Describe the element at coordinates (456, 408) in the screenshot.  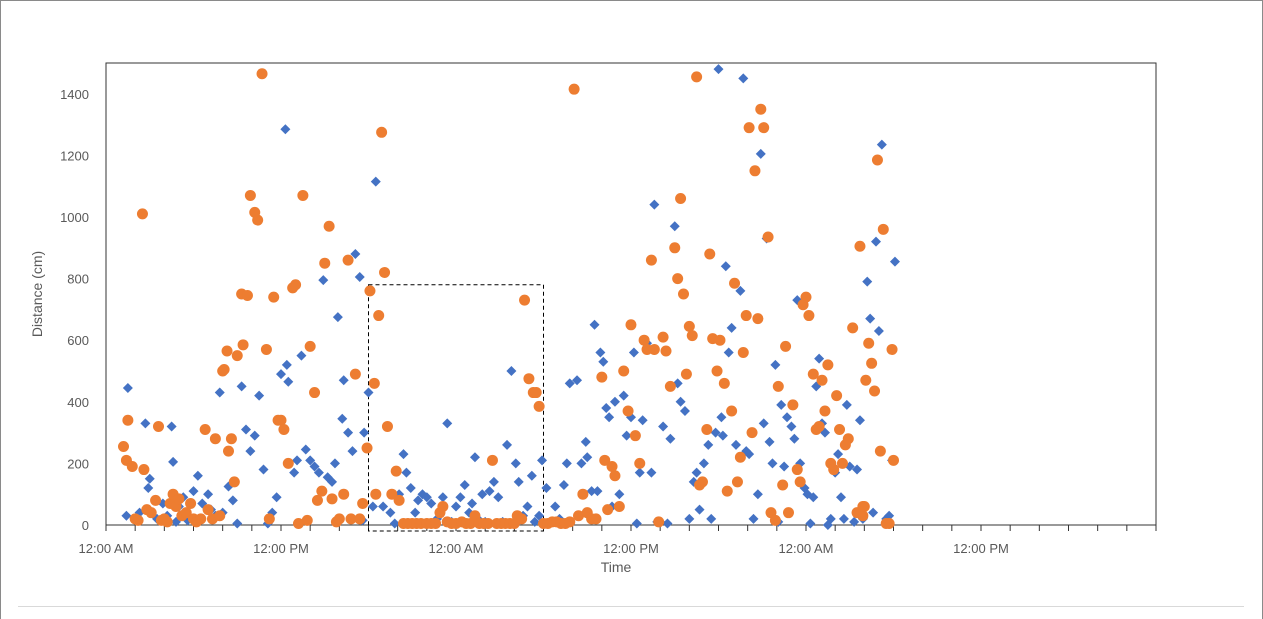
I see `highlight-box` at that location.